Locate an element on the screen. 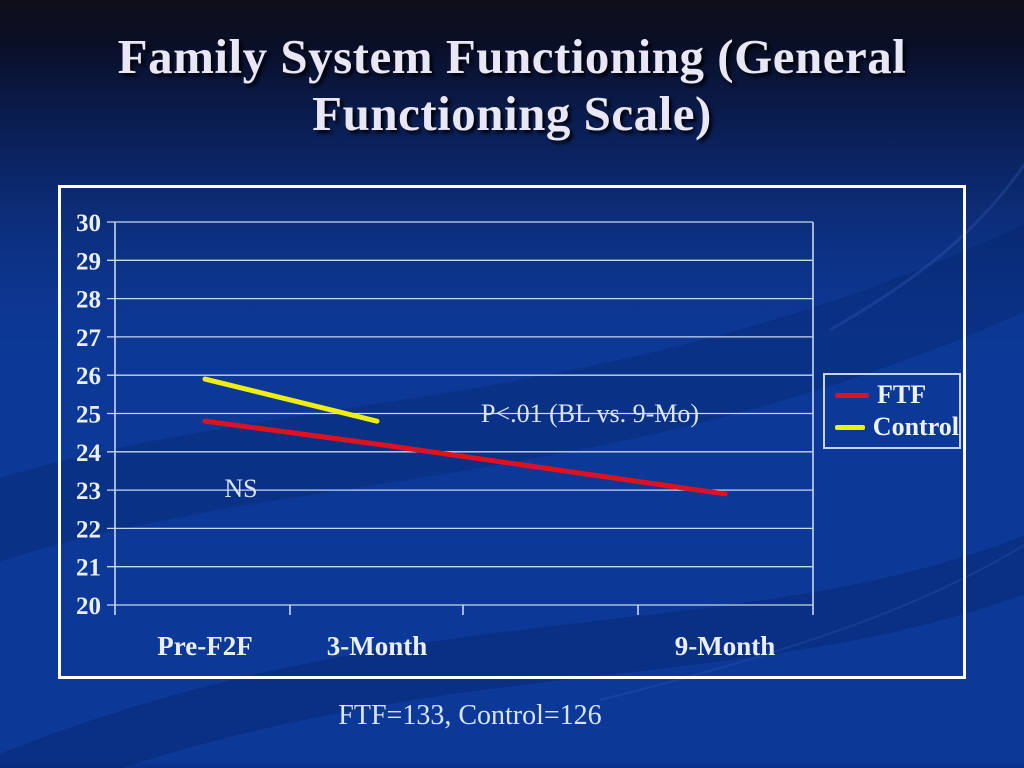  y-axis-label-26: 26 is located at coordinates (88, 376).